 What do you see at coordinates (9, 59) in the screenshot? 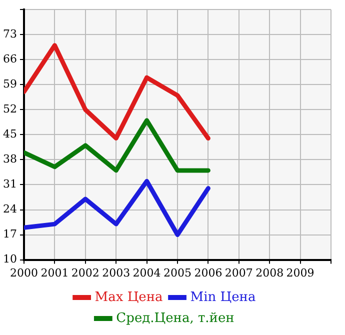
I see `y-tick-label: 66` at bounding box center [9, 59].